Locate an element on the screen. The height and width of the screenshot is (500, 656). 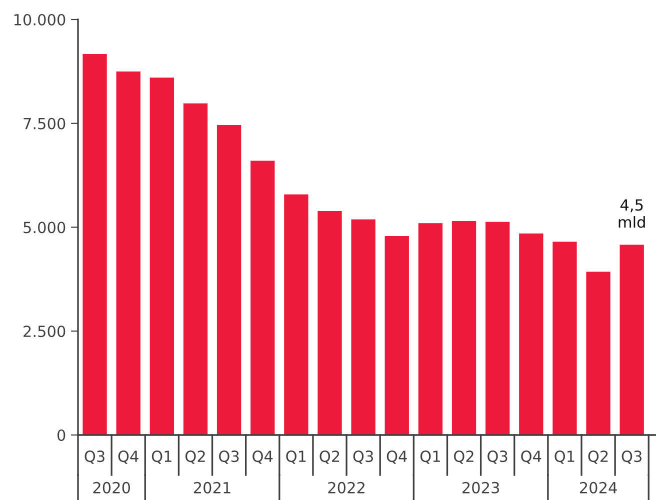
y-tick-label: 10.000 is located at coordinates (40, 20).